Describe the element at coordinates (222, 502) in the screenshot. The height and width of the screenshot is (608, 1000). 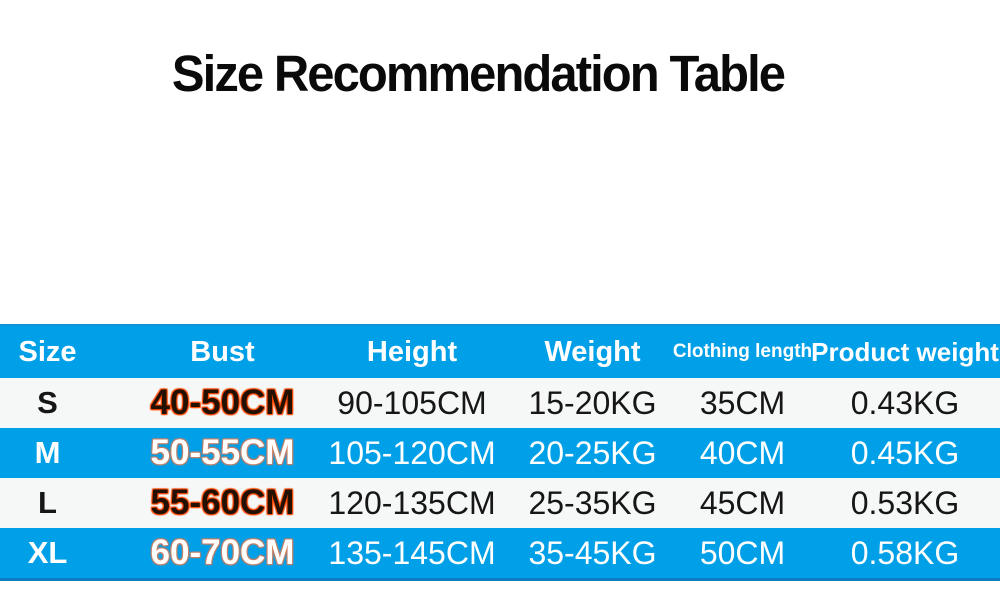
I see `cell-bust: 55-60CM` at that location.